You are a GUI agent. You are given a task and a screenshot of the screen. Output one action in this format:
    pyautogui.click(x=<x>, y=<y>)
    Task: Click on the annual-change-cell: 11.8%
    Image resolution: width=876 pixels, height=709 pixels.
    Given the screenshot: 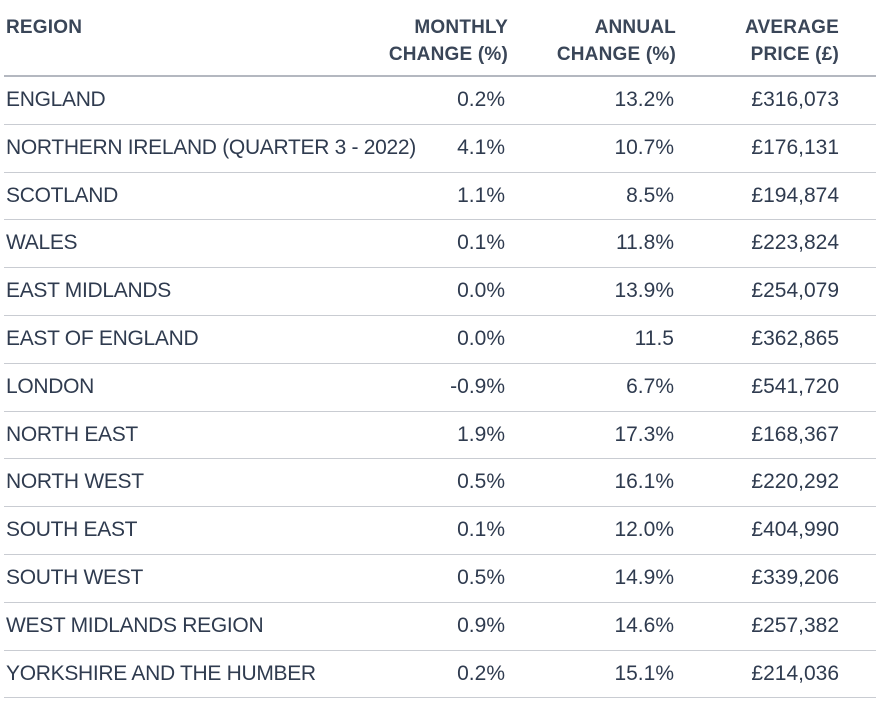 What is the action you would take?
    pyautogui.click(x=645, y=243)
    